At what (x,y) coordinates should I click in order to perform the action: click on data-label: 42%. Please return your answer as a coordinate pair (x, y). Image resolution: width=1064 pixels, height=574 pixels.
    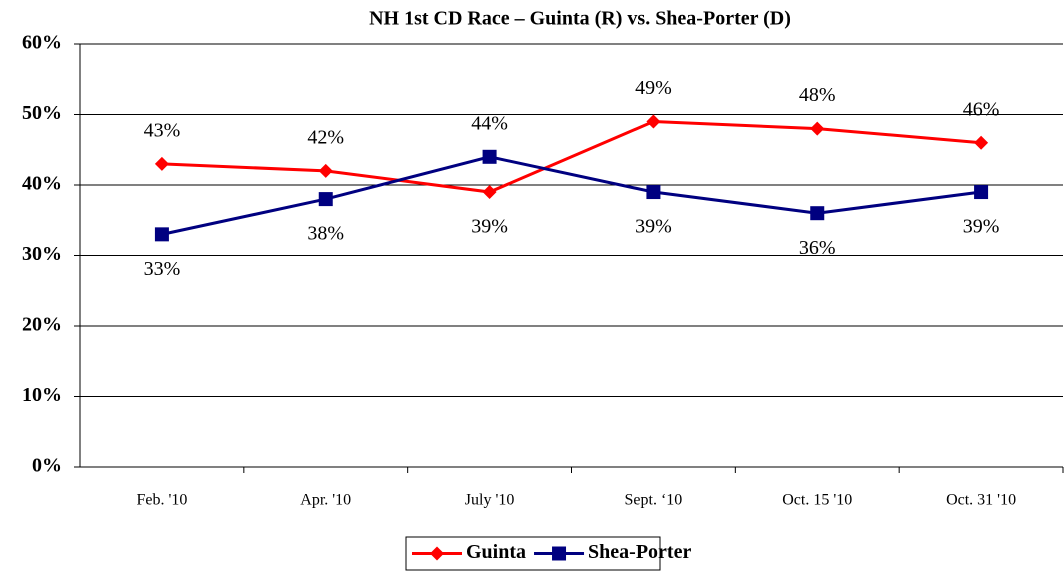
    Looking at the image, I should click on (325, 137).